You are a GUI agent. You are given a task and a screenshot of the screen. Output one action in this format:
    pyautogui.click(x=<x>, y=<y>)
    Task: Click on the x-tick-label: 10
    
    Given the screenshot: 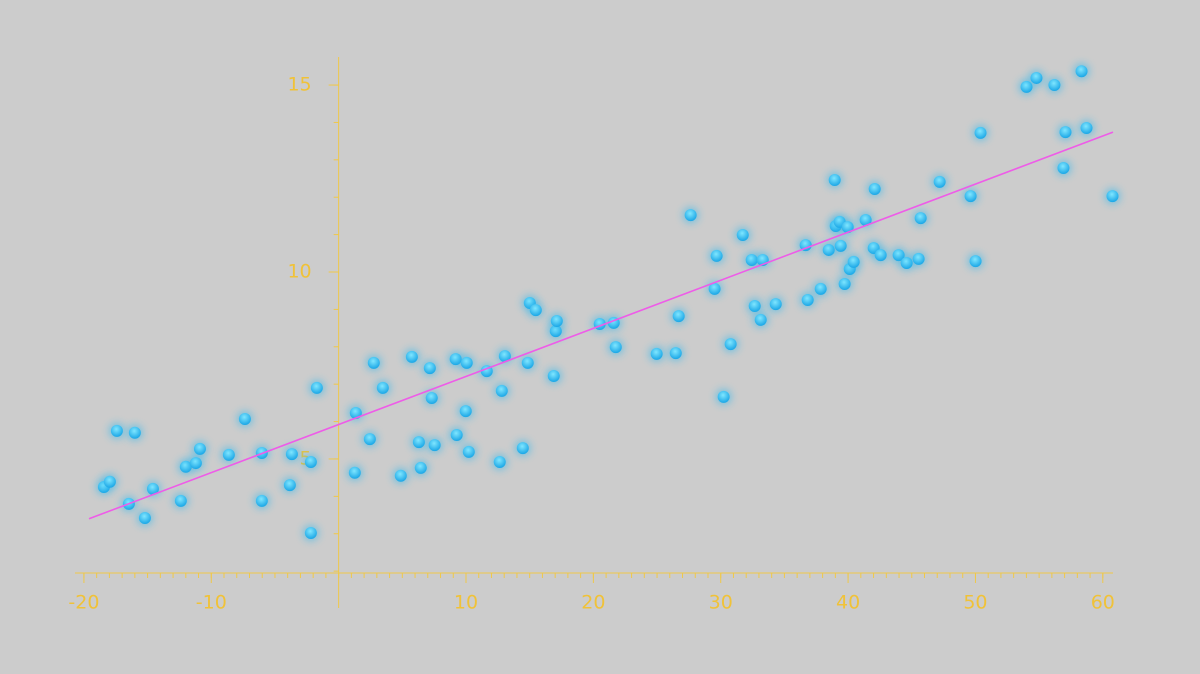 What is the action you would take?
    pyautogui.click(x=466, y=603)
    